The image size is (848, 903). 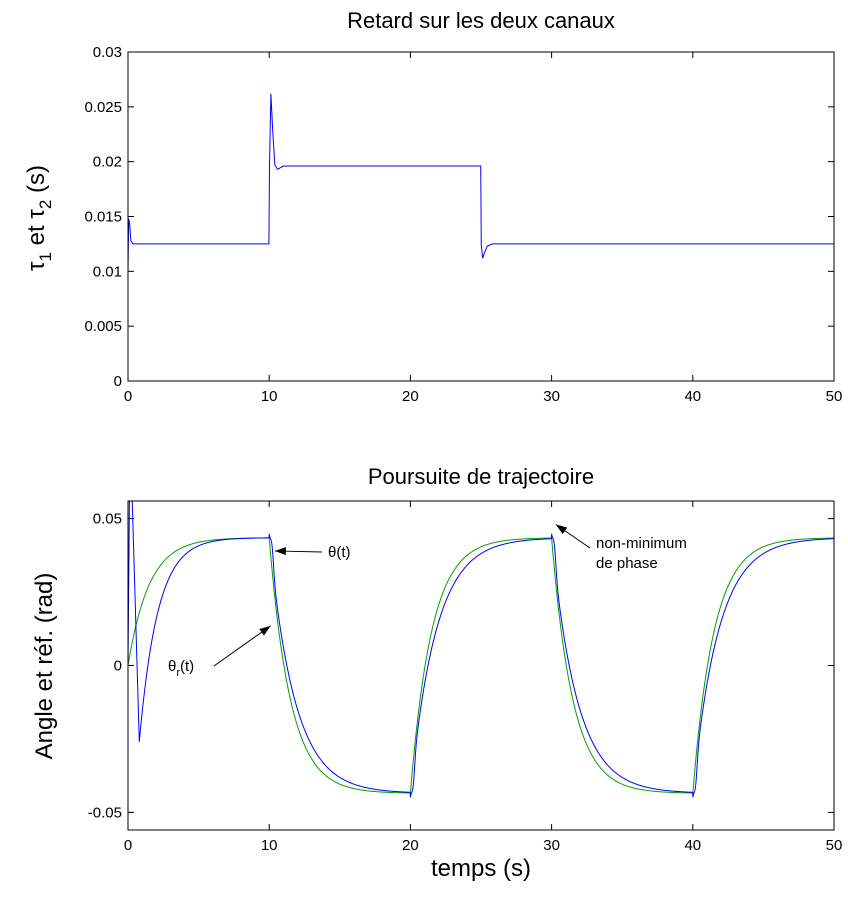 I want to click on annotation-theta-r-arrow, so click(x=242, y=646).